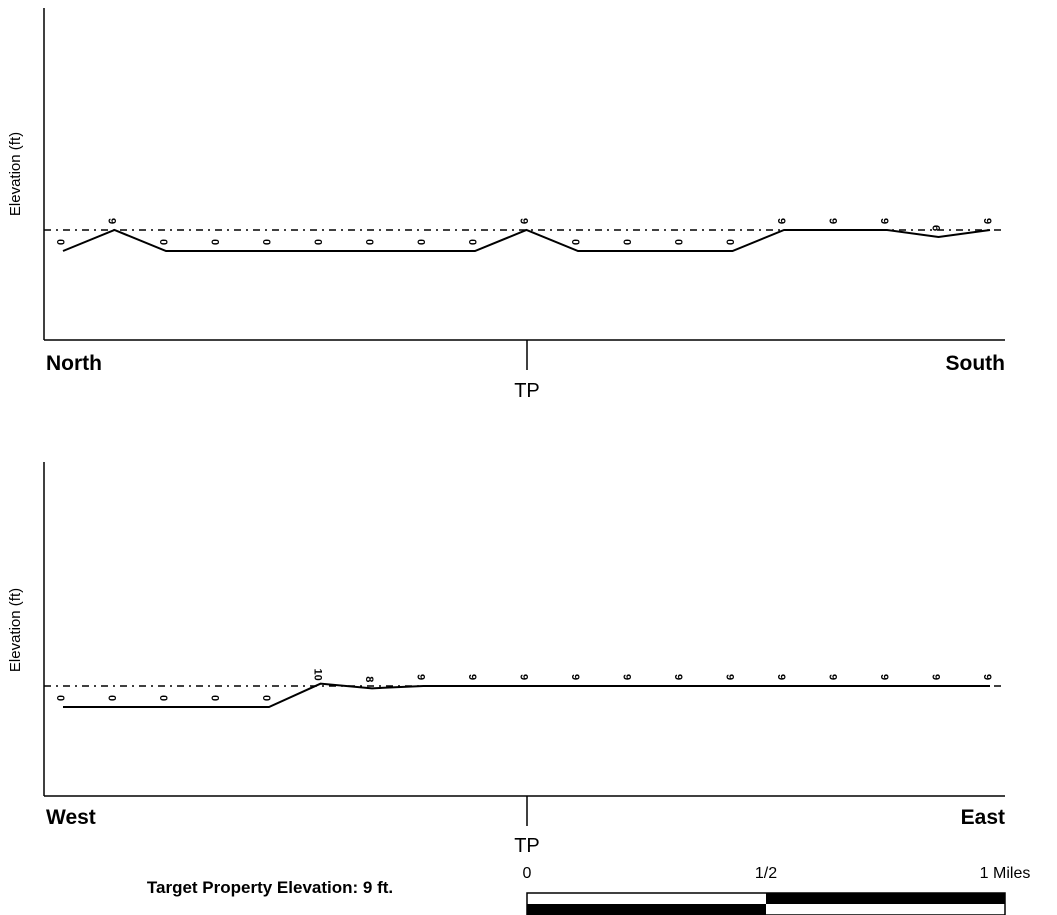 The width and height of the screenshot is (1057, 915). Describe the element at coordinates (369, 679) in the screenshot. I see `elevation-point-label: 8` at that location.